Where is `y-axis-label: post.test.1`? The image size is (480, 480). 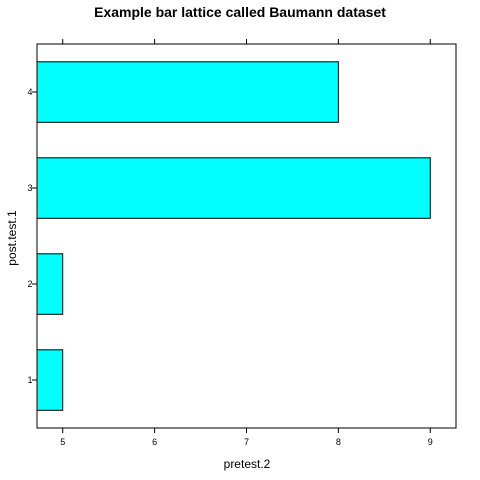 y-axis-label: post.test.1 is located at coordinates (12, 238).